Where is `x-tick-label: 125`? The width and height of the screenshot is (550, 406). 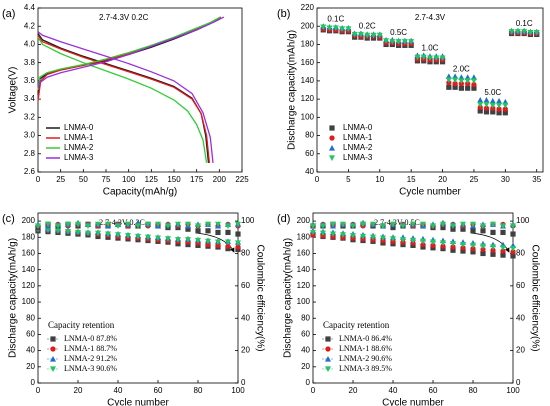 x-tick-label: 125 is located at coordinates (152, 179).